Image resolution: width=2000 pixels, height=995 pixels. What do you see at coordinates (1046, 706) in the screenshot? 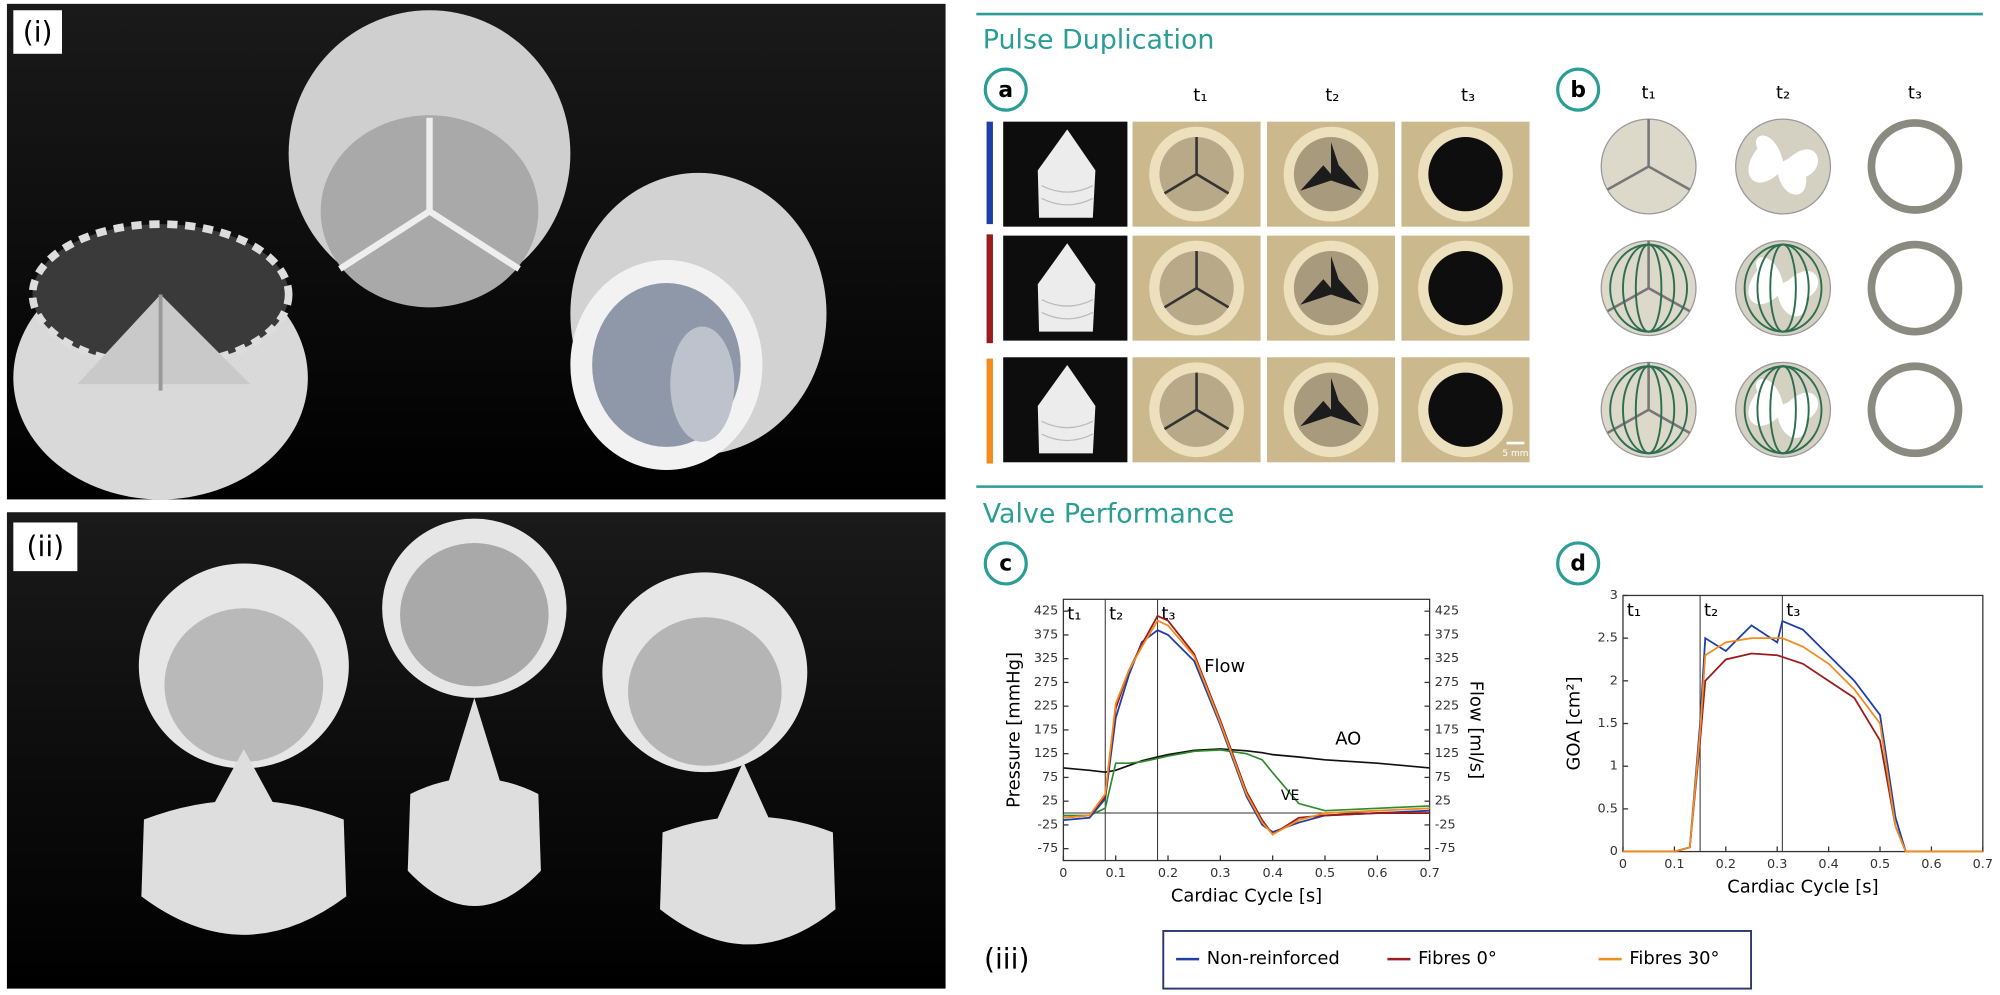
I see `y-tick-label: 225` at bounding box center [1046, 706].